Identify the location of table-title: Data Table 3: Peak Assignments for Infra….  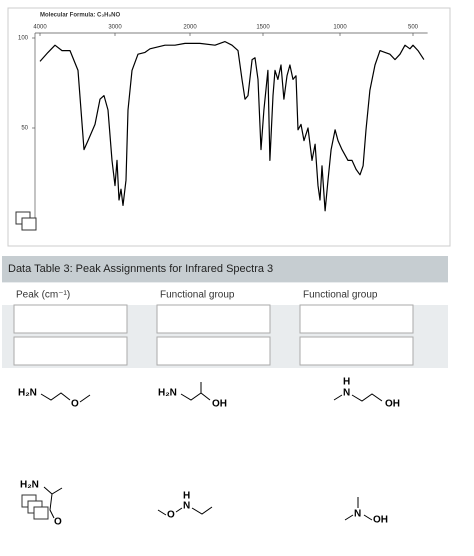
(140, 269).